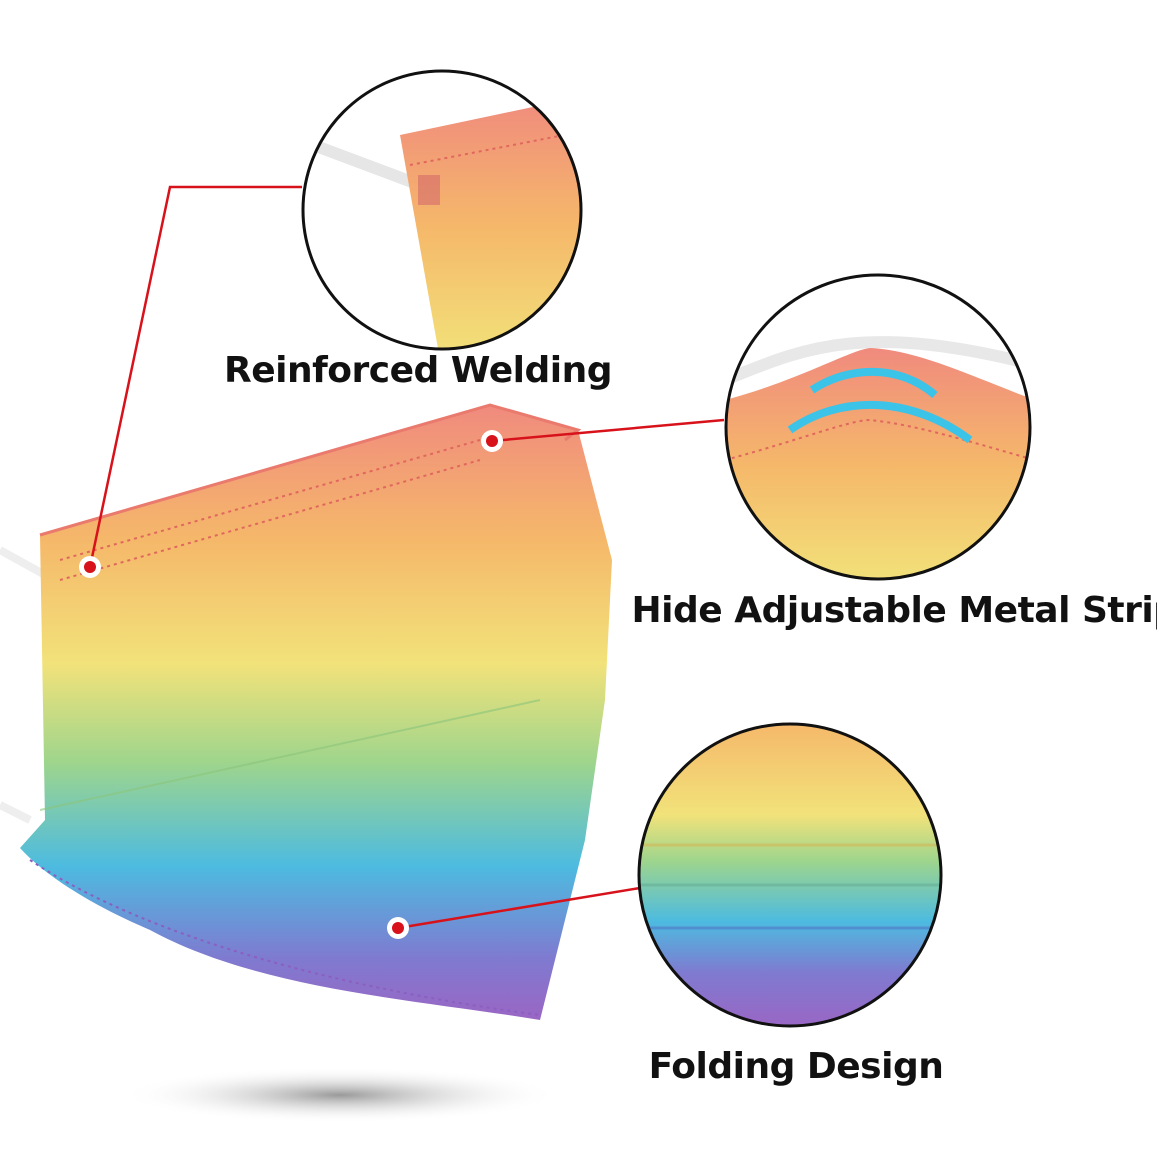  Describe the element at coordinates (873, 383) in the screenshot. I see `metal-strip-icon` at that location.